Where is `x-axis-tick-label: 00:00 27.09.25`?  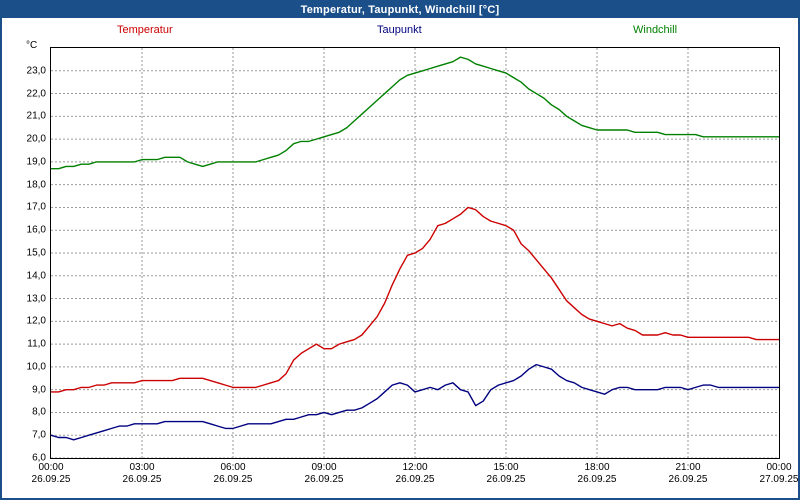 x-axis-tick-label: 00:00 27.09.25 is located at coordinates (779, 474).